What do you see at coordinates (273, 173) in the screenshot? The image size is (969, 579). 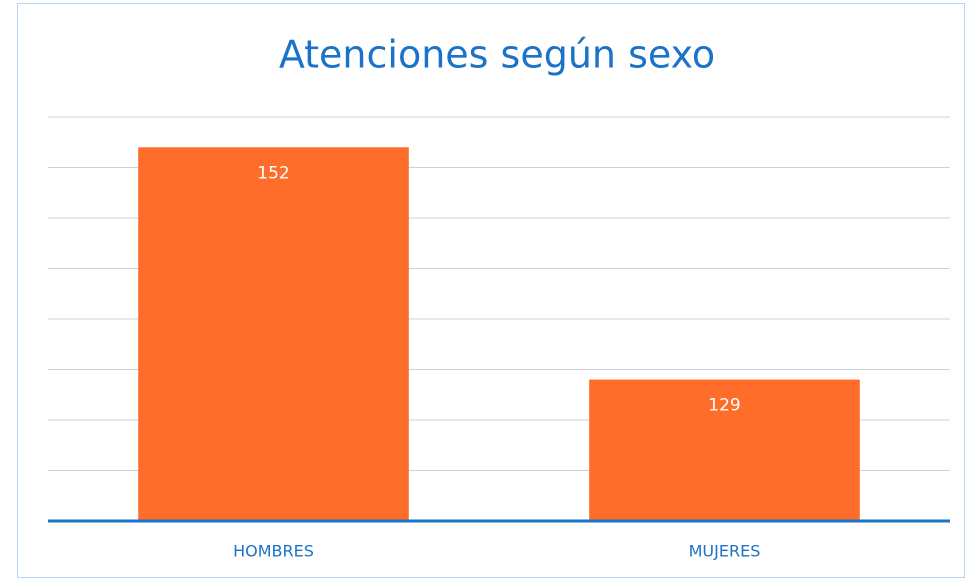 I see `value-label: 152` at bounding box center [273, 173].